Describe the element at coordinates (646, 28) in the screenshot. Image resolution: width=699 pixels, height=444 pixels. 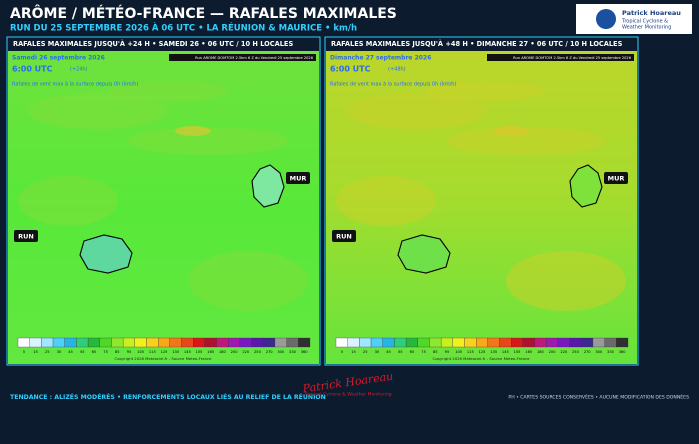
I see `logo-tagline: Weather Monitoring` at that location.